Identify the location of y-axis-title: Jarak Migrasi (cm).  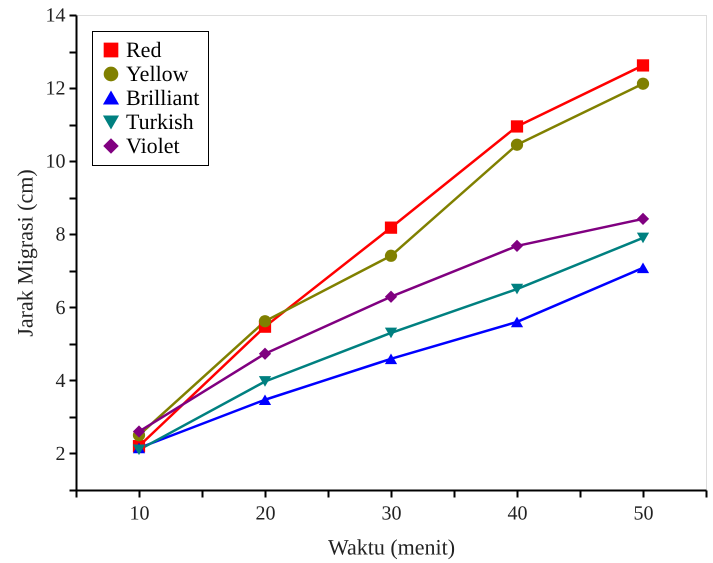
(25, 253).